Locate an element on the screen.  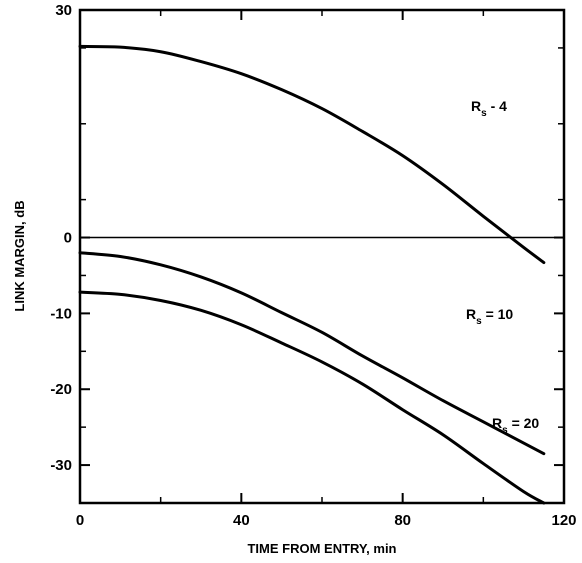
y-tick-label: -20 is located at coordinates (61, 389).